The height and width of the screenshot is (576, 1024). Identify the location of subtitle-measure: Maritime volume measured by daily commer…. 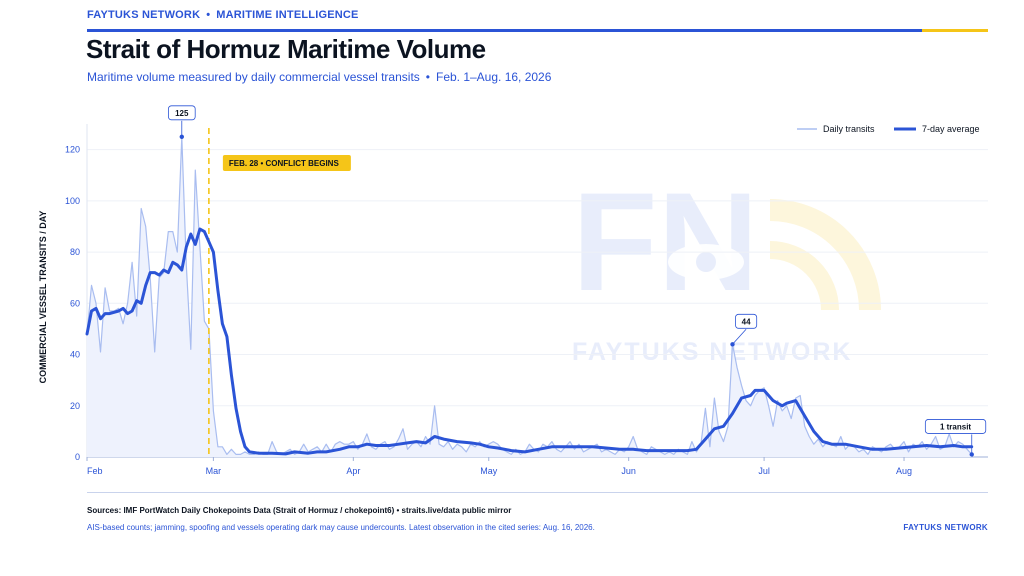
(253, 77).